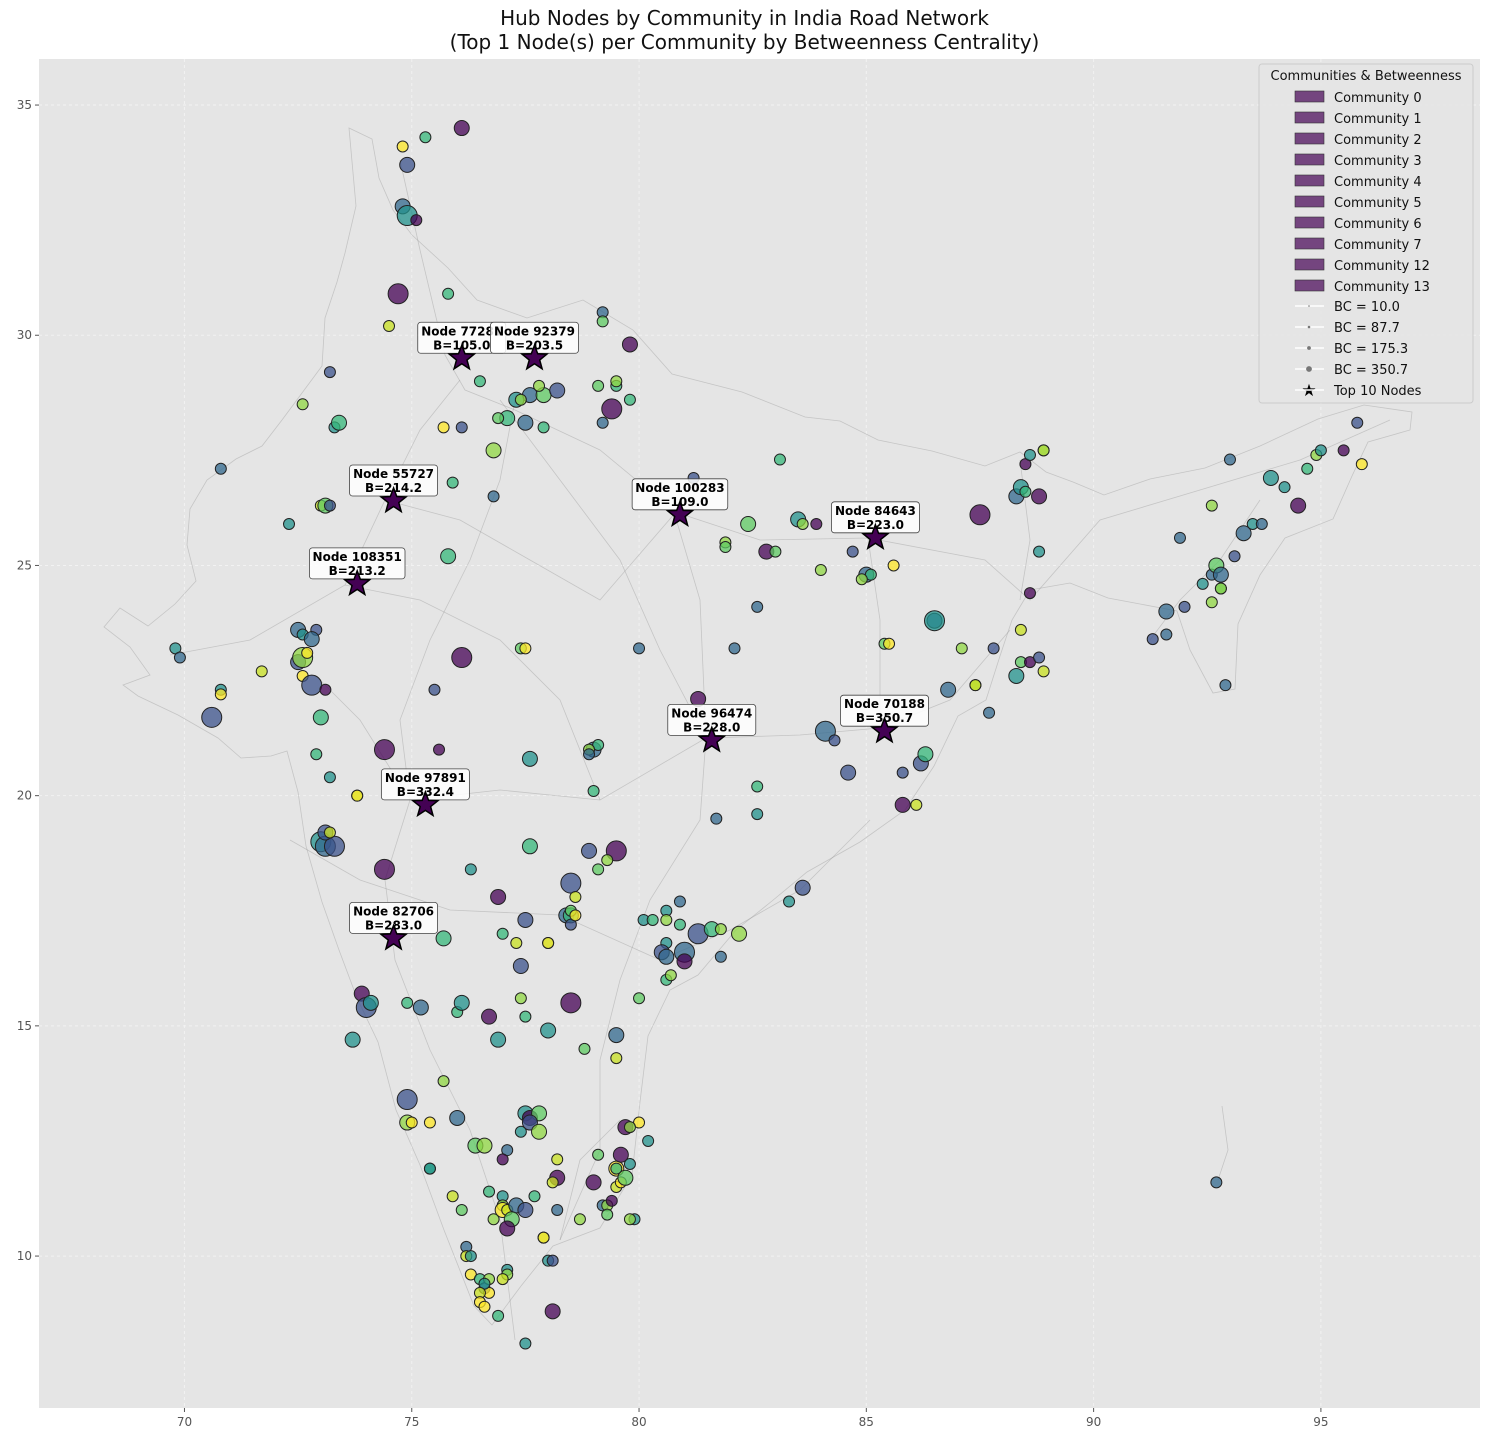 This screenshot has width=1489, height=1442. Describe the element at coordinates (1358, 245) in the screenshot. I see `legend-community-entry: Community 7` at that location.